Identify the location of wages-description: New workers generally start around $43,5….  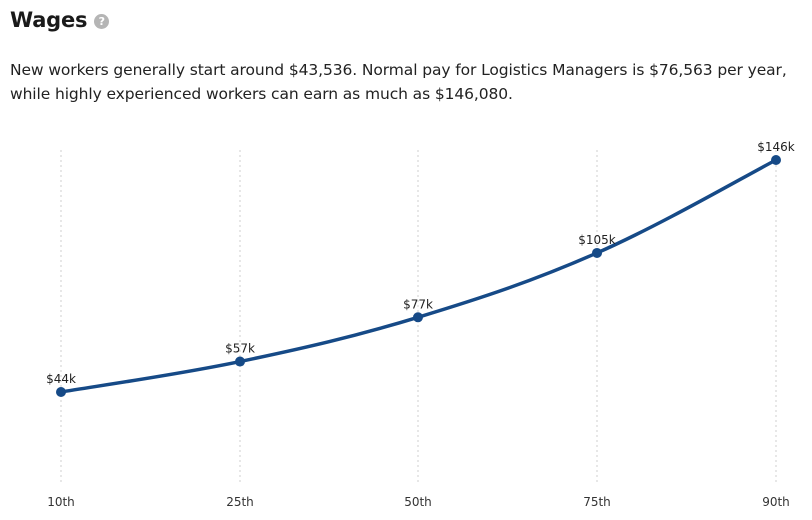
(398, 82).